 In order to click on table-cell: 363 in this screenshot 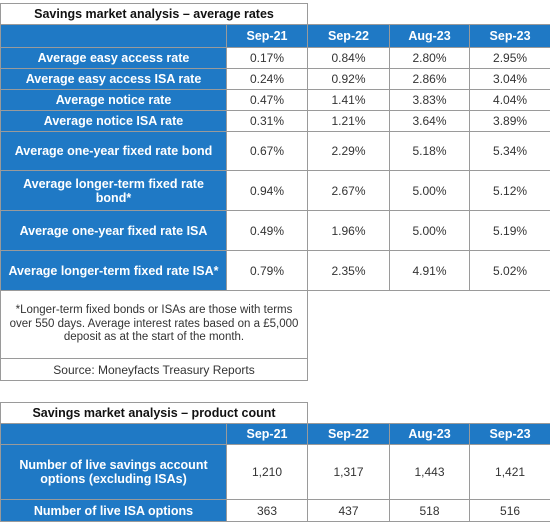, I will do `click(267, 510)`.